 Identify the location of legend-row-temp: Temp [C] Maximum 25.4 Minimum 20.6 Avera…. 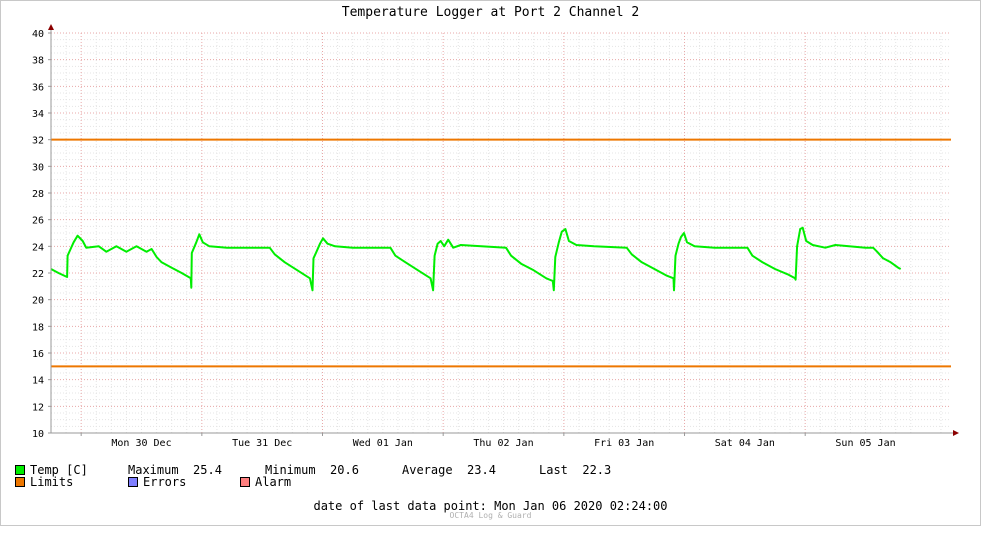
(313, 470).